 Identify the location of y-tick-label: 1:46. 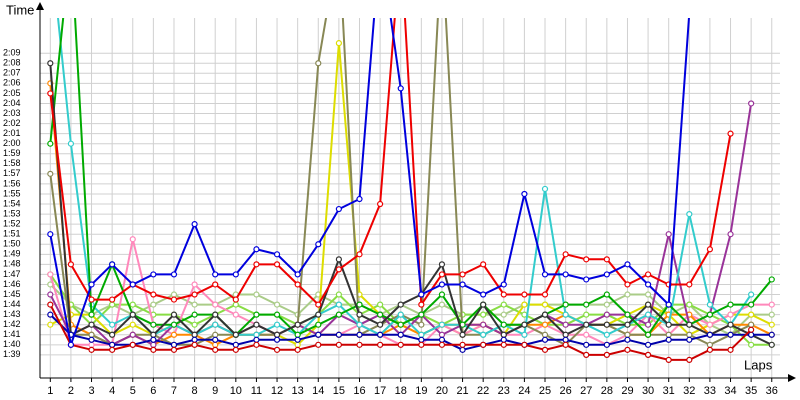
(12, 284).